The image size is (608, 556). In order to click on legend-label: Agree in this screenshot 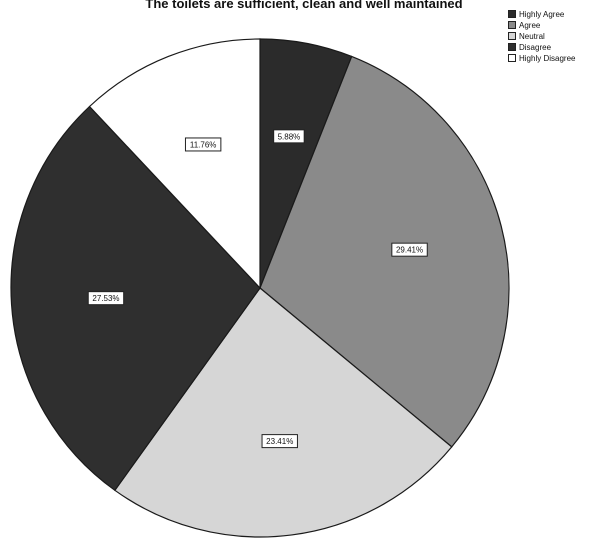, I will do `click(530, 25)`.